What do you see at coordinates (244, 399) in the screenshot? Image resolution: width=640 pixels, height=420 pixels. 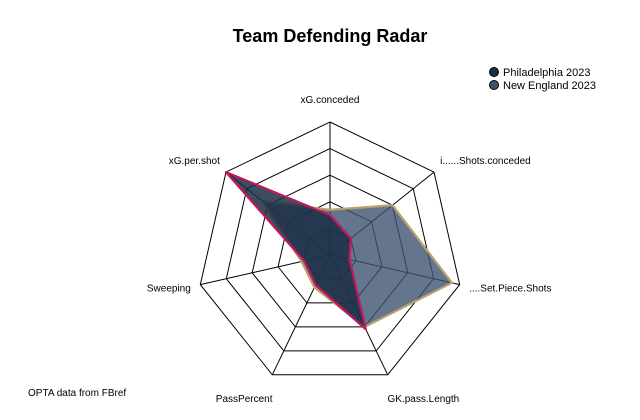 I see `axis-label-4: PassPercent` at bounding box center [244, 399].